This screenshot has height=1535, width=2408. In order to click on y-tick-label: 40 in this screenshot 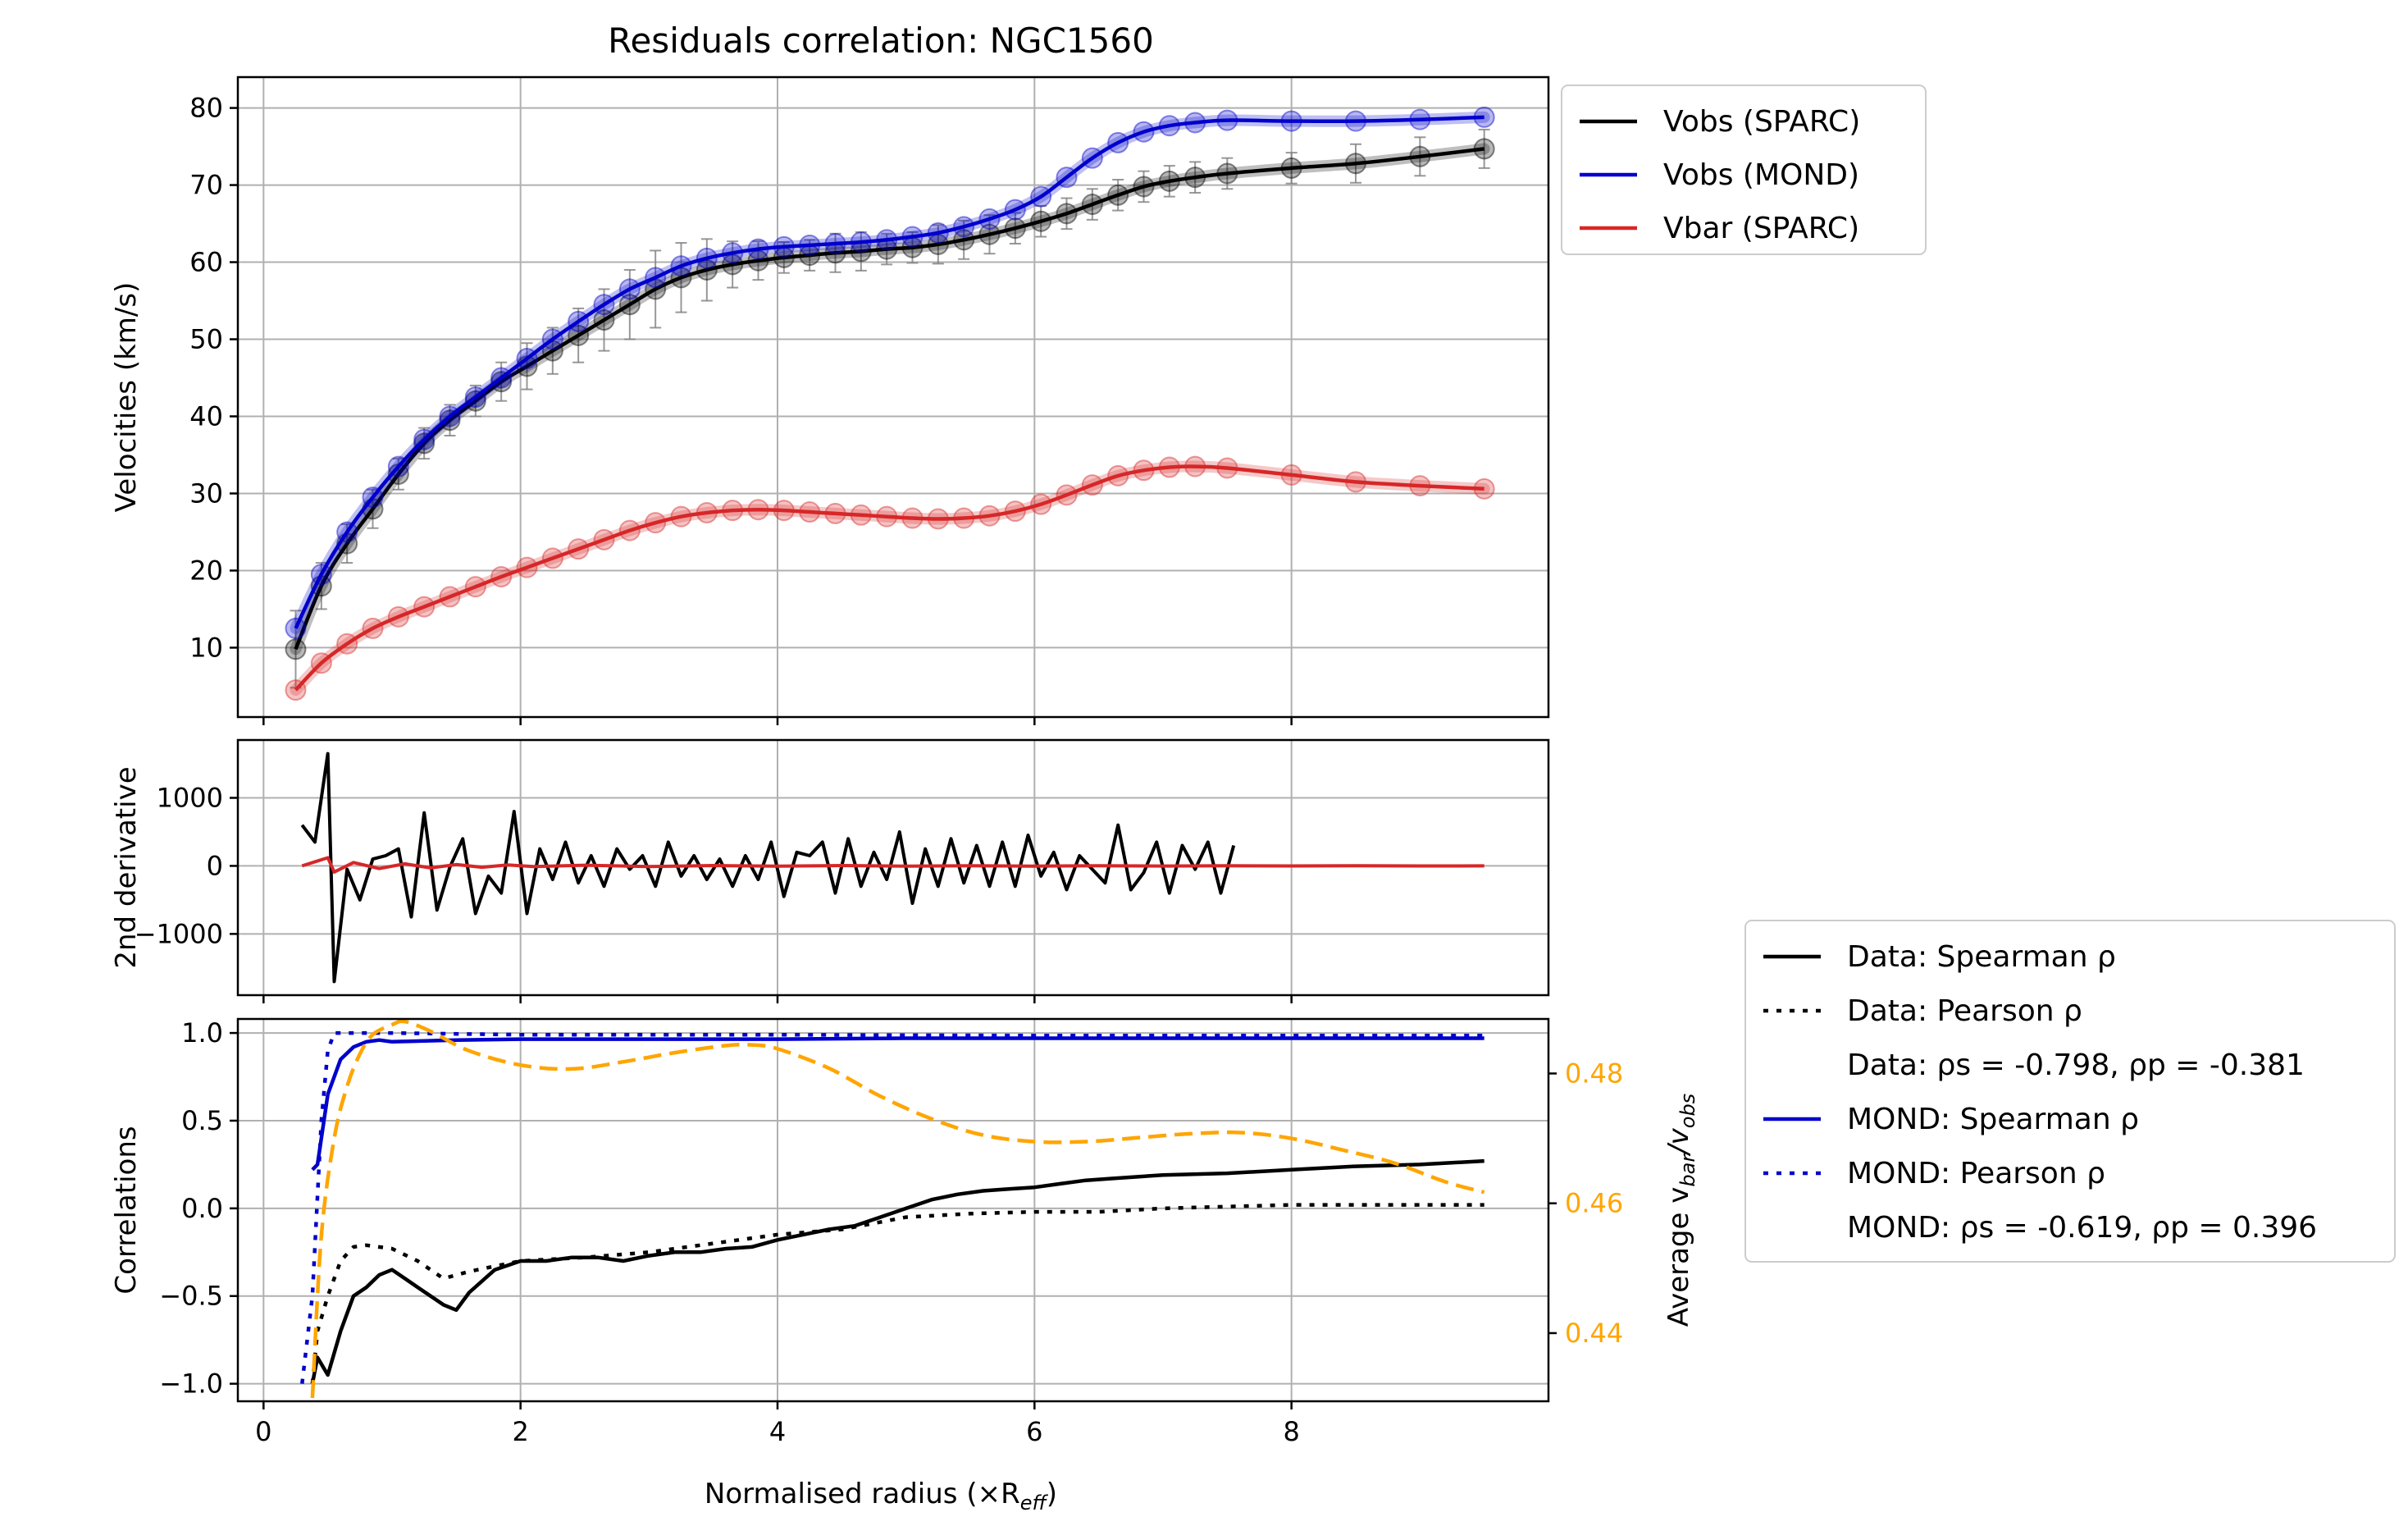, I will do `click(206, 416)`.